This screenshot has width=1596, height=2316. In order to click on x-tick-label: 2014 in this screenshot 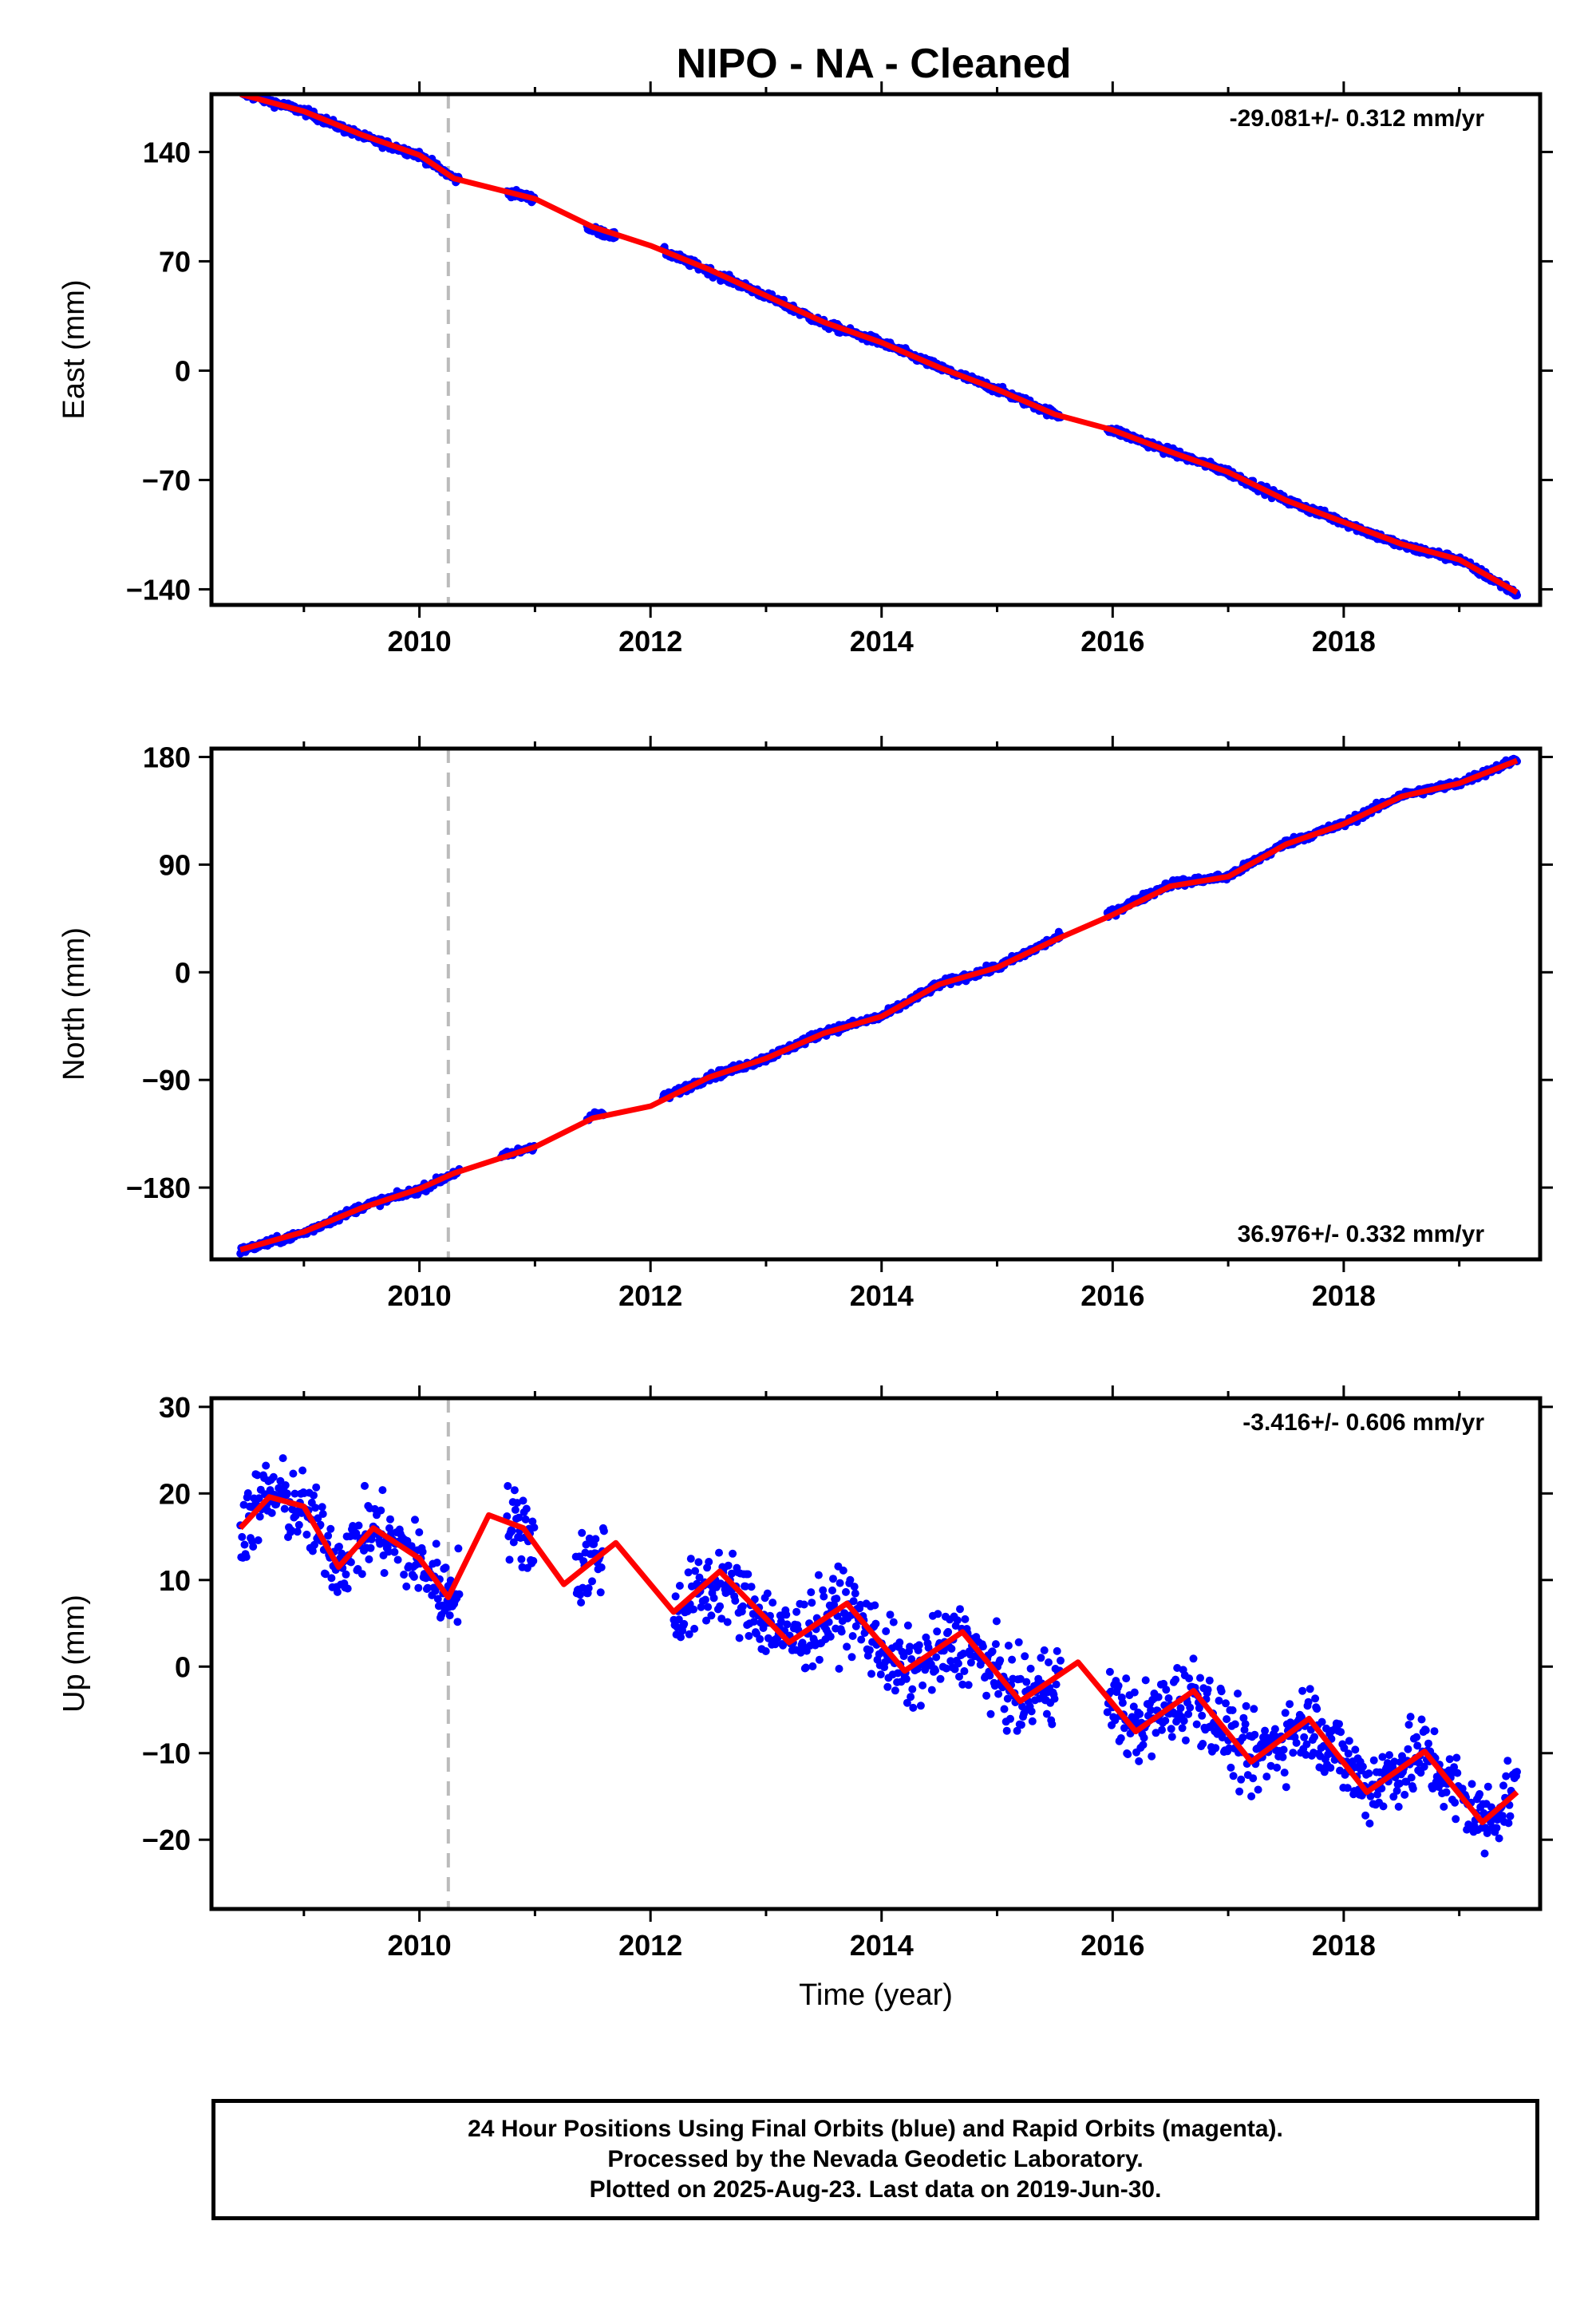, I will do `click(882, 1945)`.